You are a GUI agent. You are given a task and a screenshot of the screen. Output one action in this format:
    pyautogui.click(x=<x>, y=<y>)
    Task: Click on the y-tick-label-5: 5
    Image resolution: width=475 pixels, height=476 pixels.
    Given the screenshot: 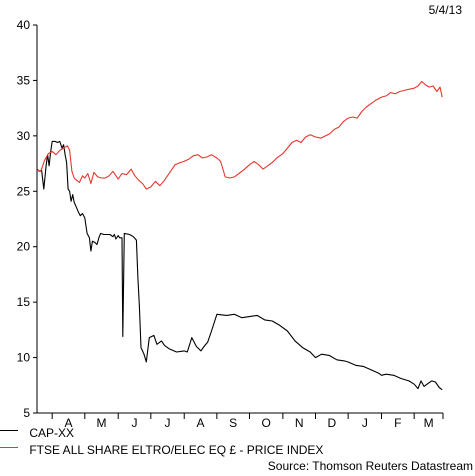 What is the action you would take?
    pyautogui.click(x=26, y=413)
    